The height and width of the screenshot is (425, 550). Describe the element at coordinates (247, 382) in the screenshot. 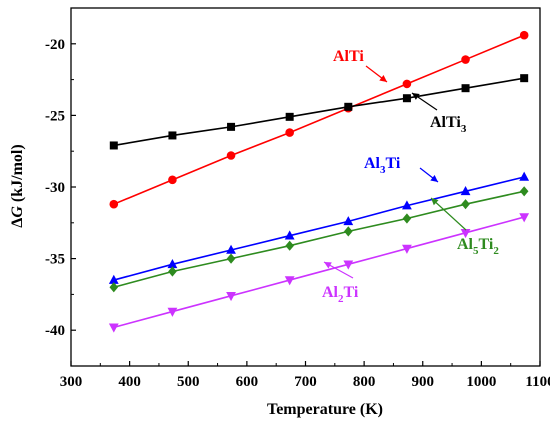

I see `x-tick-label: 600` at that location.